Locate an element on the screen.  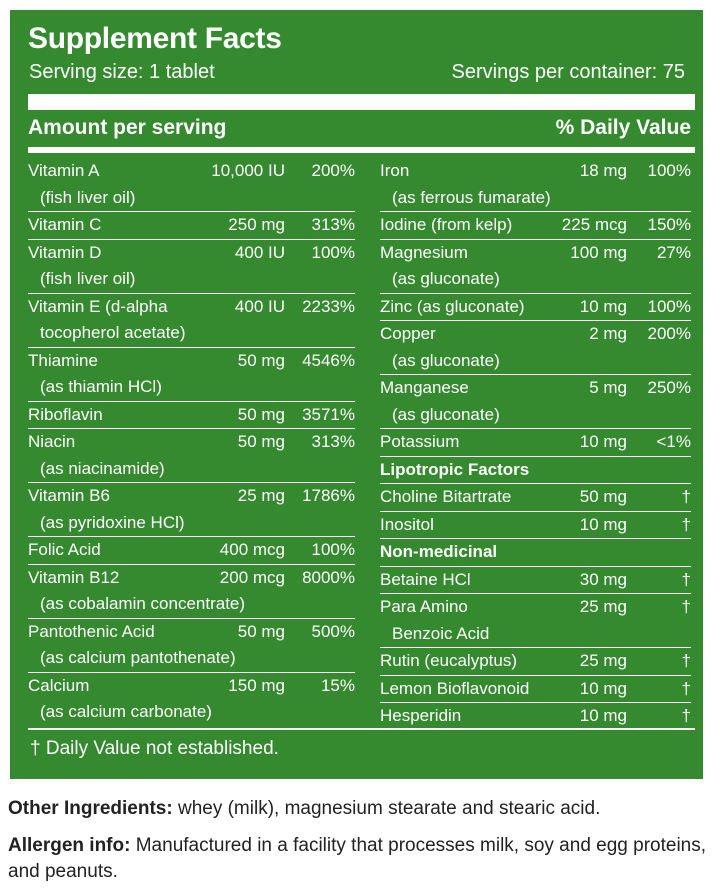
nutrient-daily-value: 4546% is located at coordinates (328, 360).